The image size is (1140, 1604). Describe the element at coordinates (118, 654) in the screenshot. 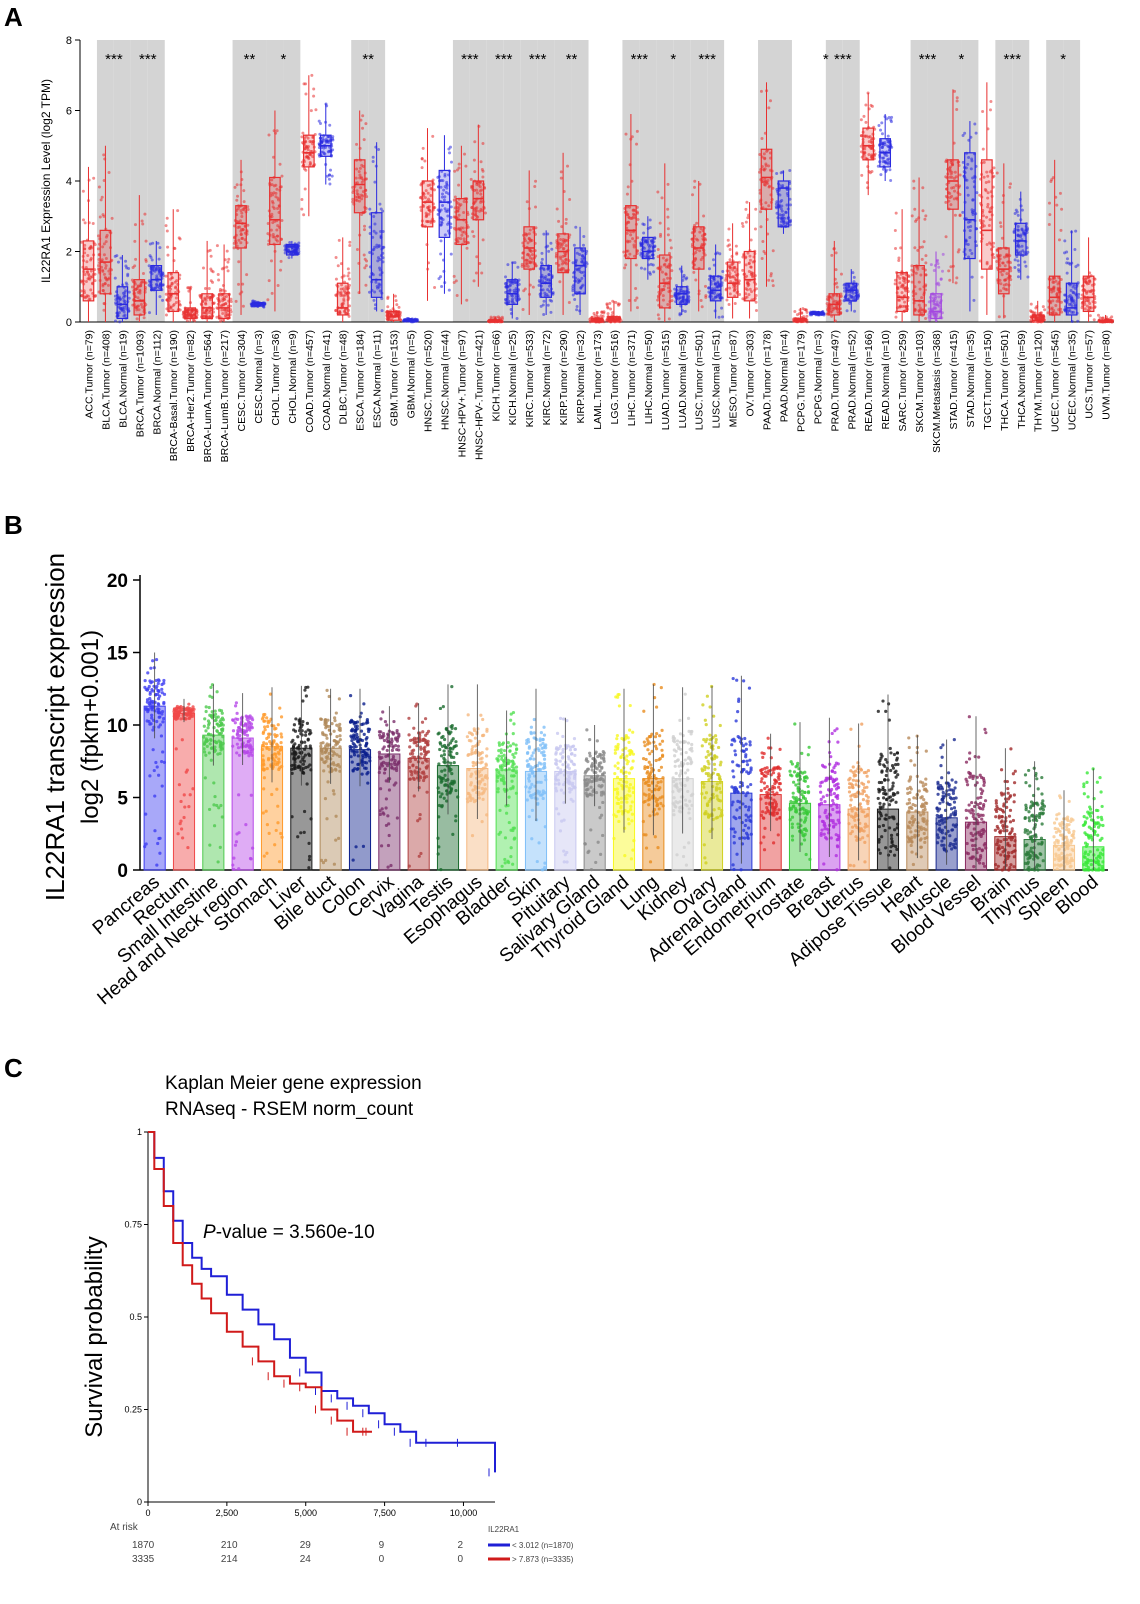

I see `y-tick-label: 15` at that location.